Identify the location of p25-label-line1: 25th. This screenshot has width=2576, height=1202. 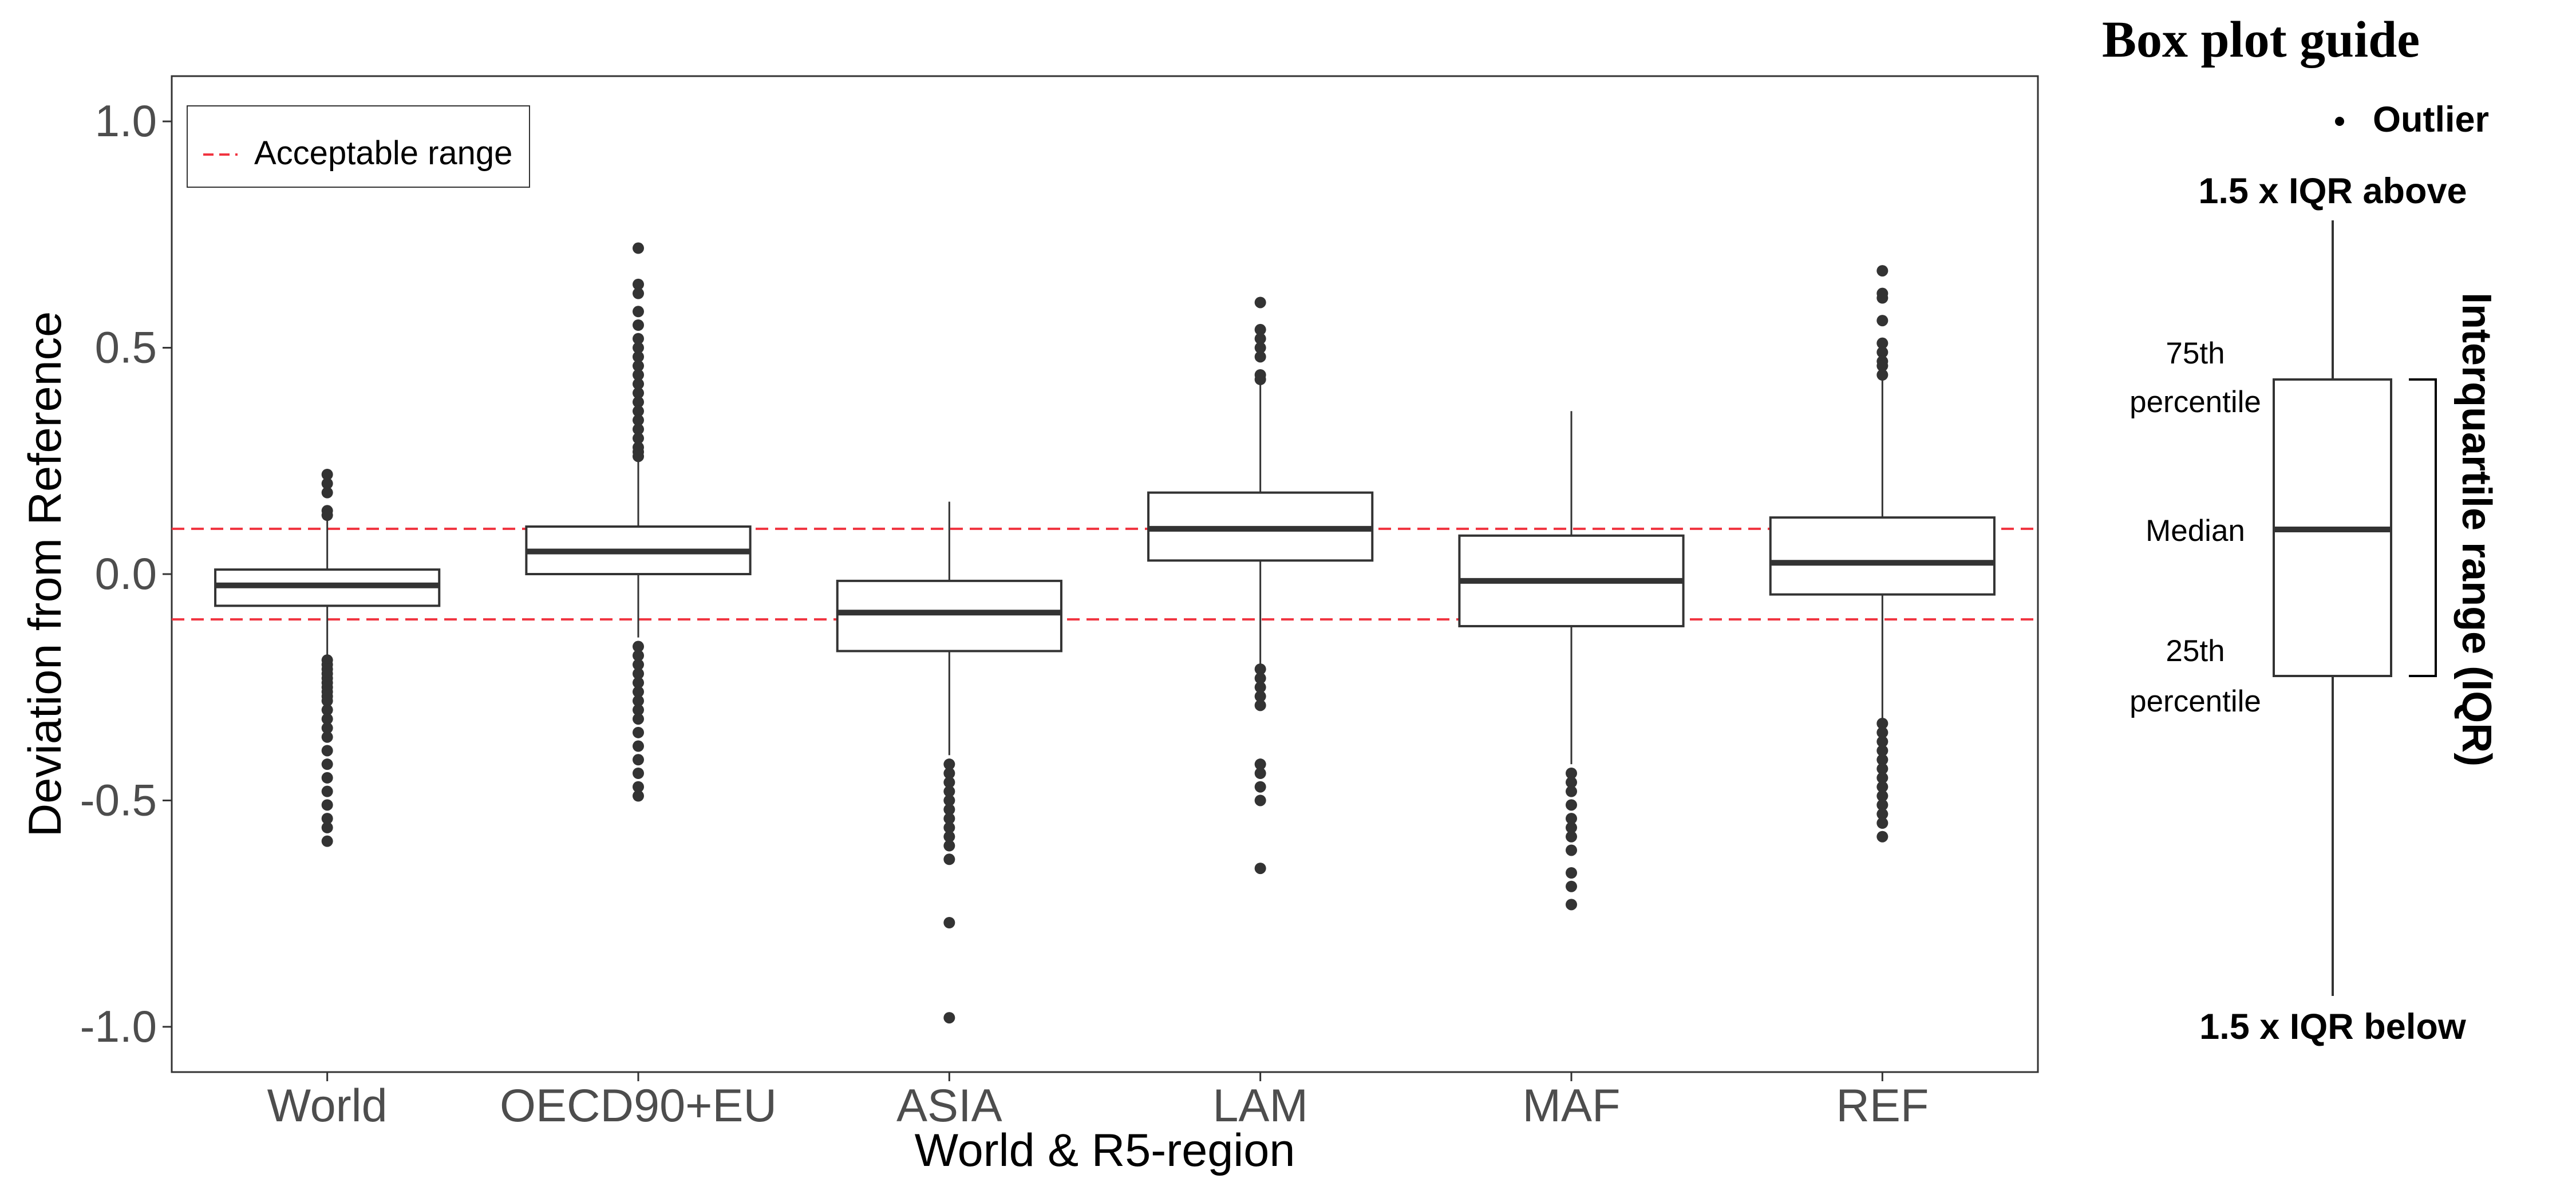
(2195, 651).